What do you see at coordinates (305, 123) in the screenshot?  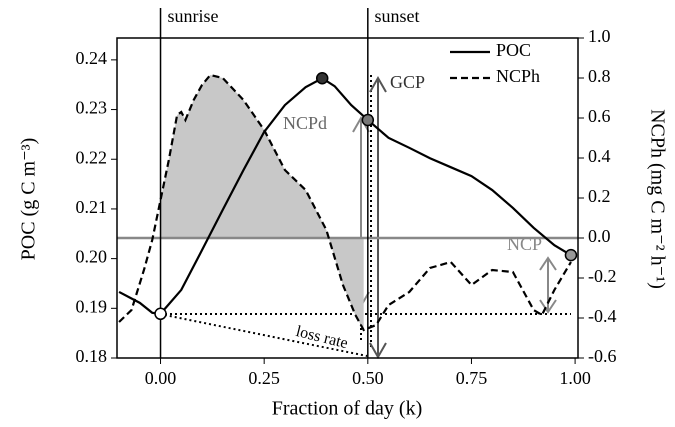 I see `annotation: NCPd` at bounding box center [305, 123].